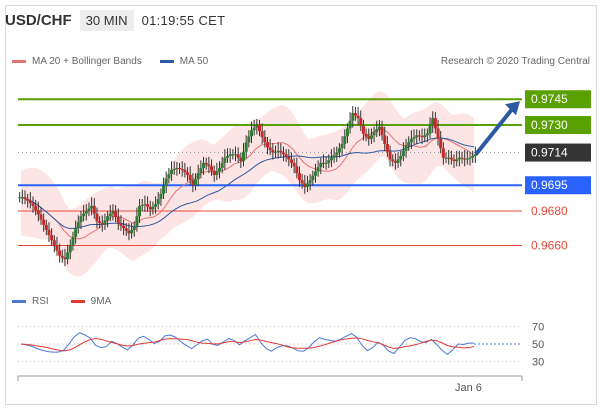  I want to click on date-tick-label: Jan 6, so click(468, 388).